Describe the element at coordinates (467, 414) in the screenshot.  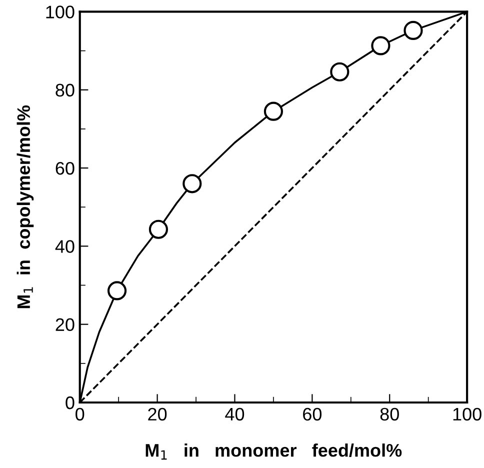
I see `x-tick-label: 100` at that location.